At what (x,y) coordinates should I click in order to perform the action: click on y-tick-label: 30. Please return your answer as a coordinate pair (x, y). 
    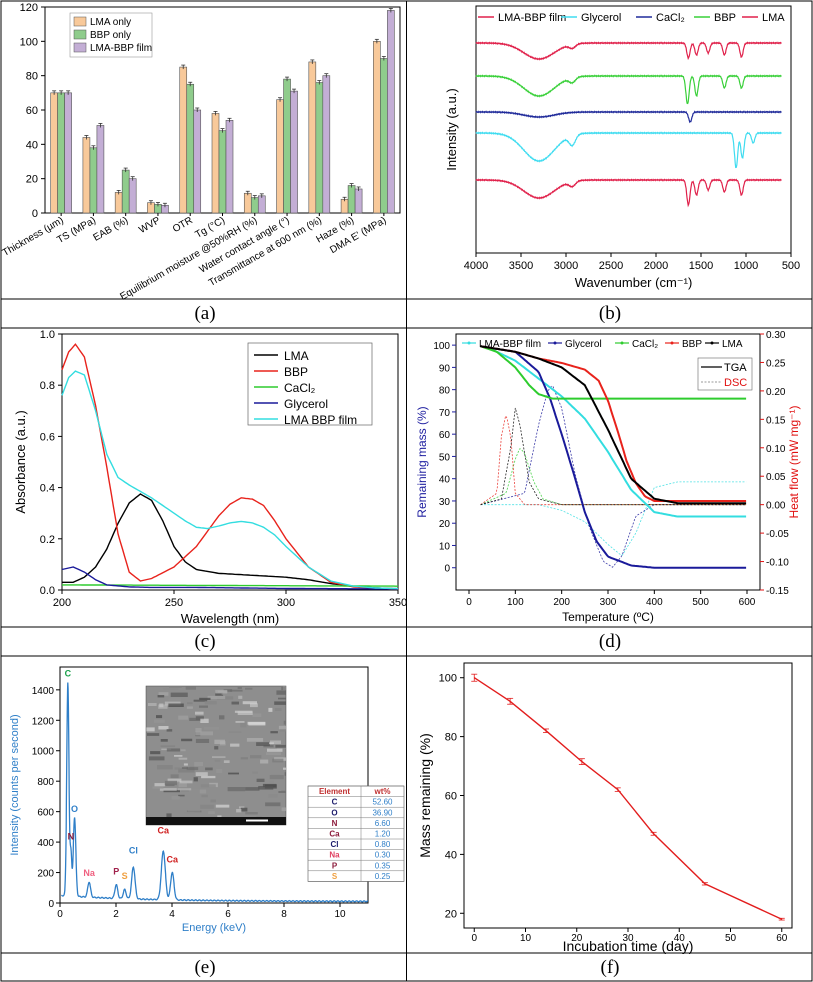
    Looking at the image, I should click on (445, 502).